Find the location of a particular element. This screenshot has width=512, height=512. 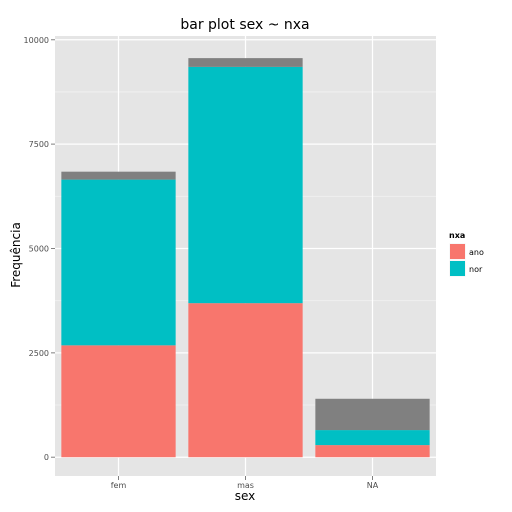

x-tick-label: mas is located at coordinates (245, 485).